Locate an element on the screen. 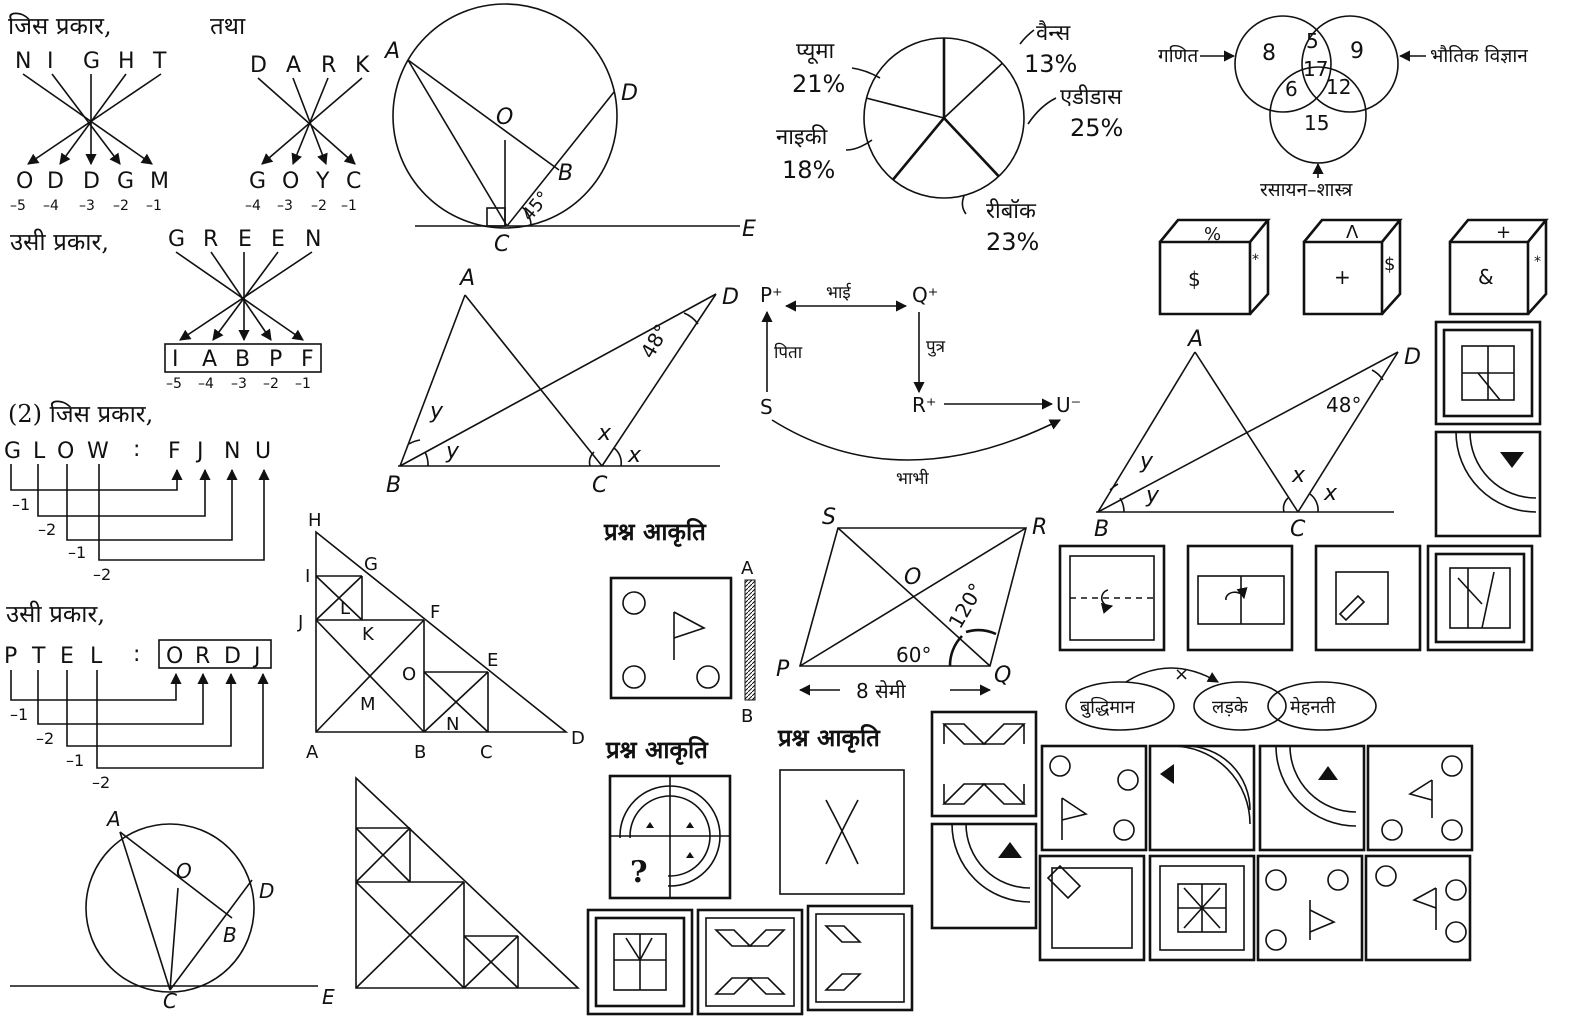  dark-code-letter: O is located at coordinates (290, 181).